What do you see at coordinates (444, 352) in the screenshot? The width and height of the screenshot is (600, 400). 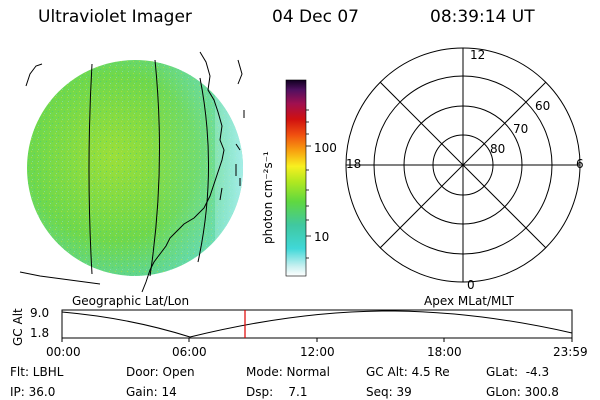 I see `time-tick-1800: 18:00` at bounding box center [444, 352].